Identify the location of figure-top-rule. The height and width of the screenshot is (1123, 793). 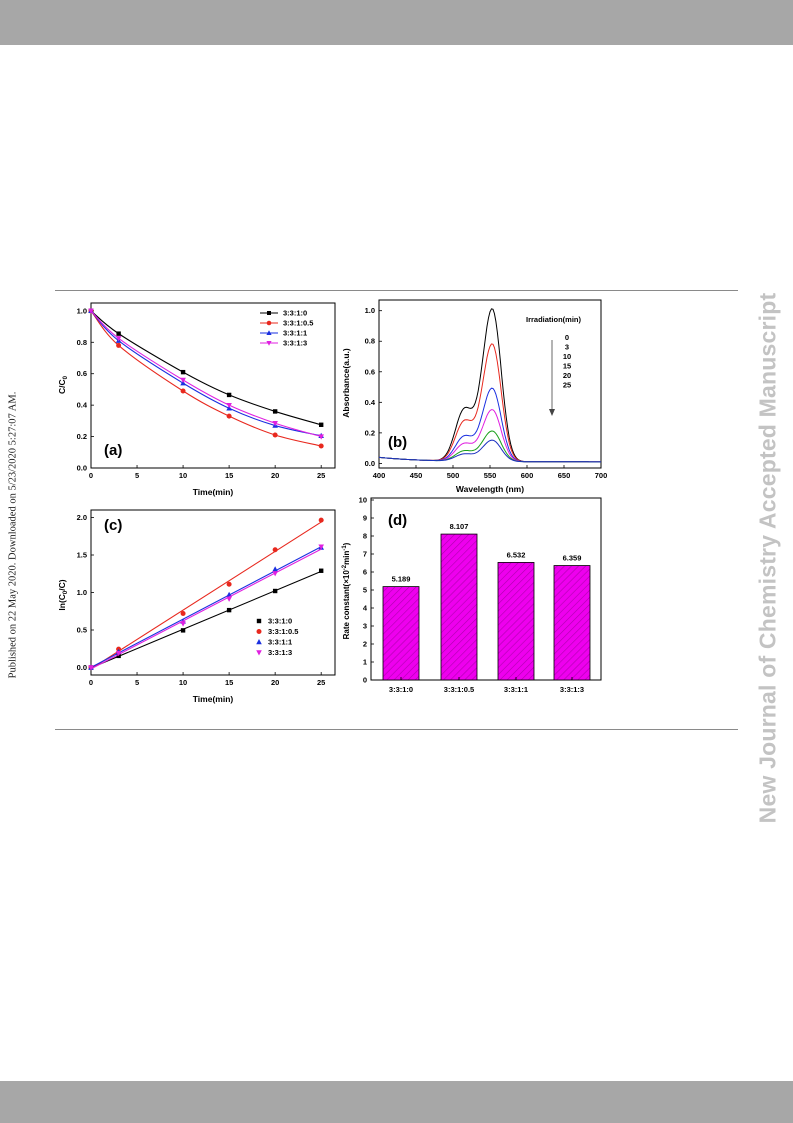
(396, 290).